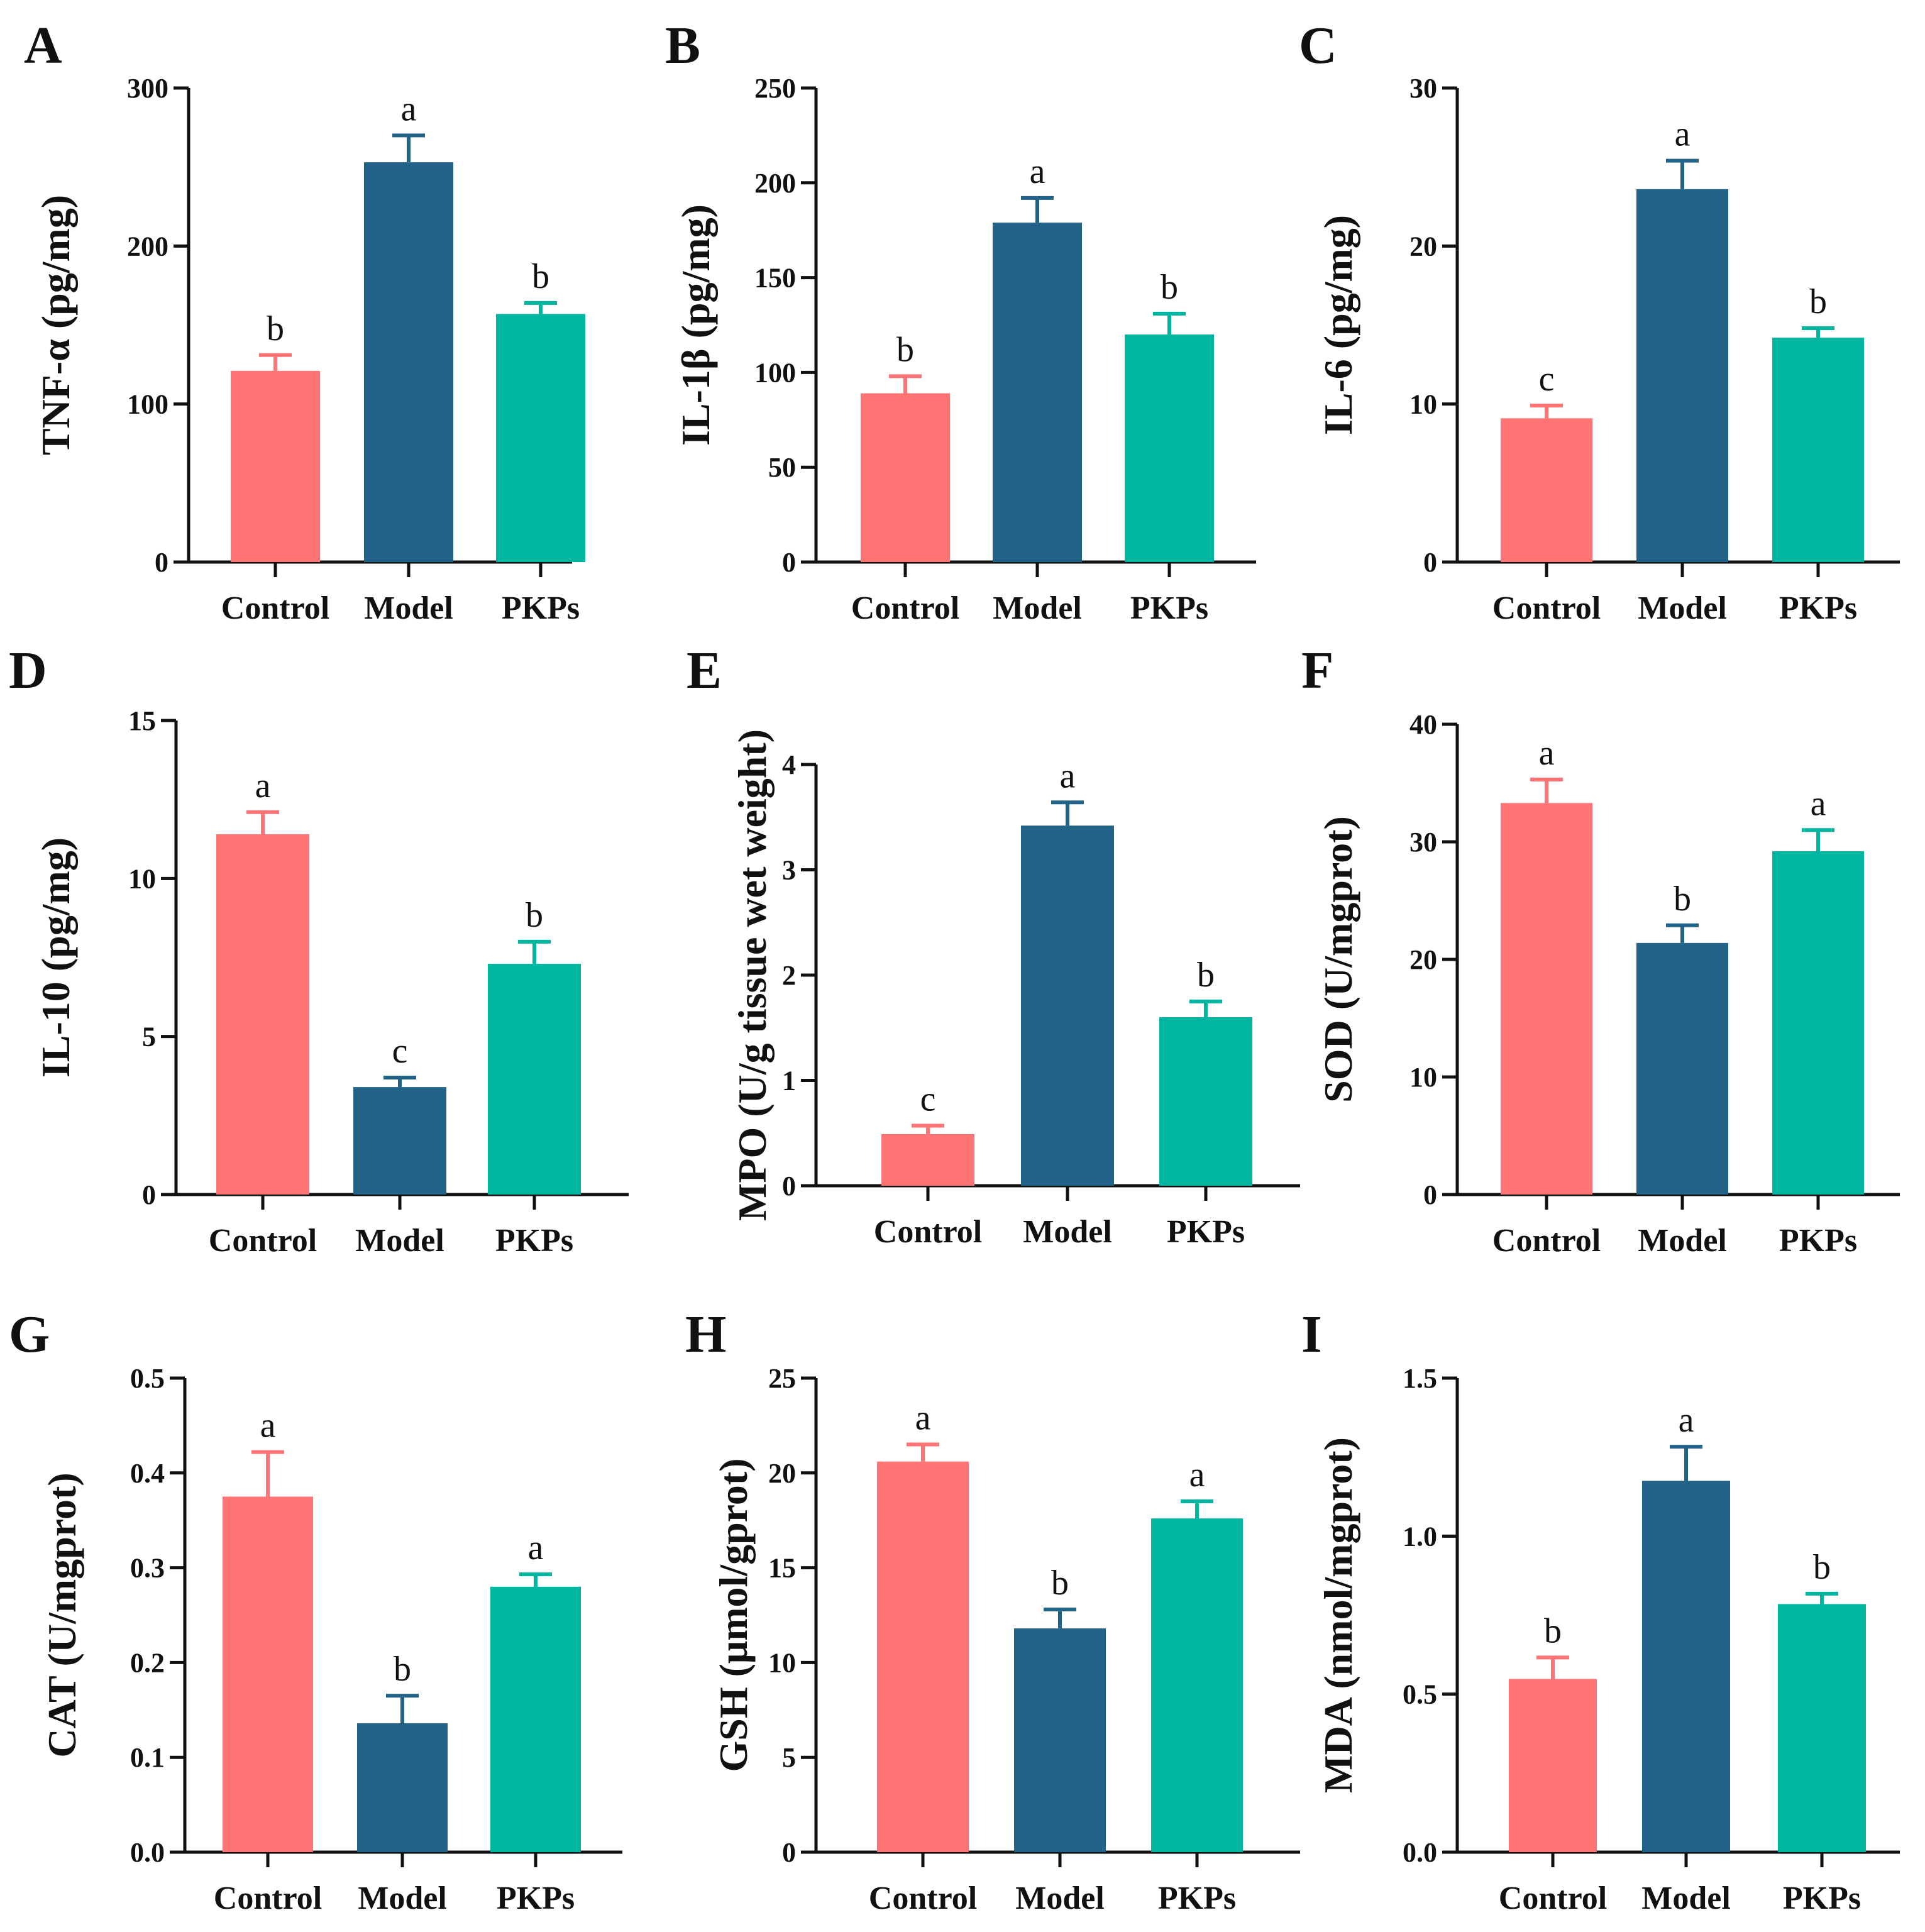 This screenshot has height=1932, width=1925. I want to click on y-tick-label-f: 20, so click(1423, 960).